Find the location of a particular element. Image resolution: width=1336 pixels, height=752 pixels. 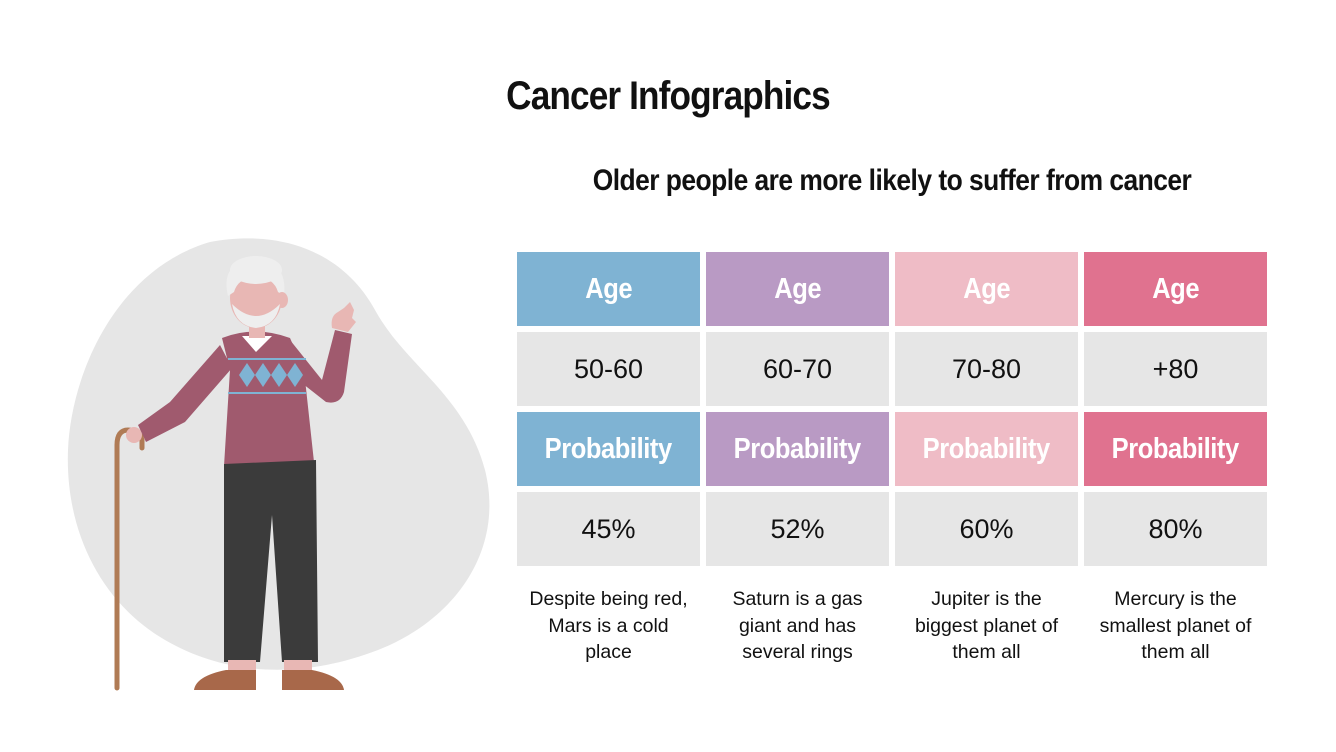

beard is located at coordinates (256, 316).